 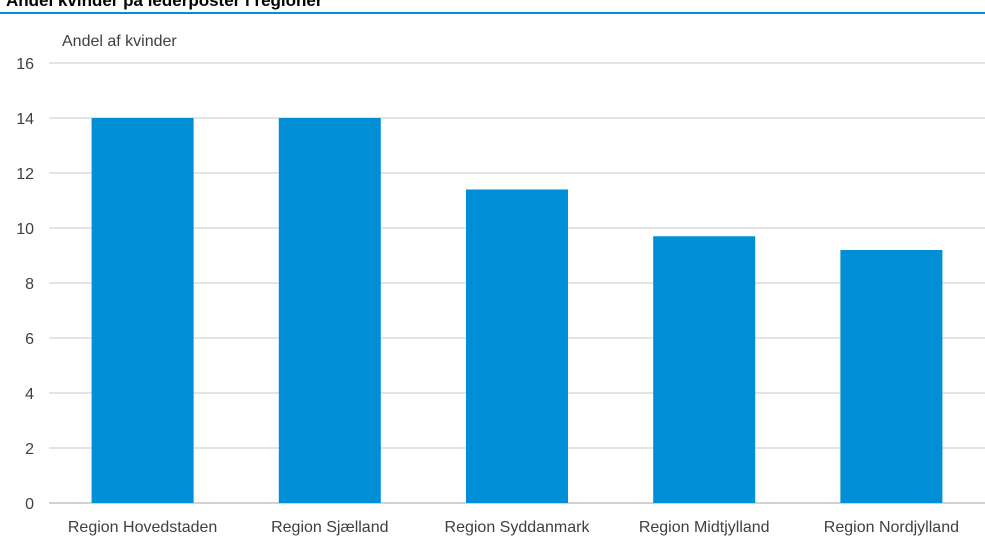 I want to click on y-tick-label: 4, so click(x=29, y=394).